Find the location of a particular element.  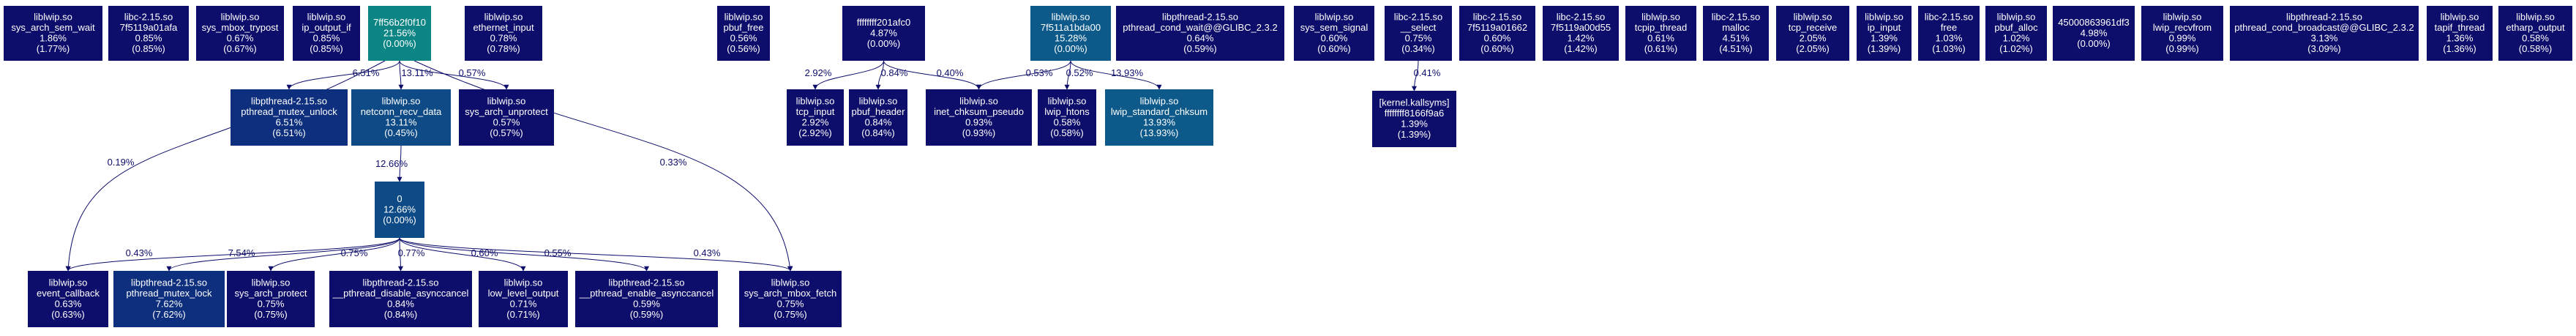

edge-7ff56b2f0-to-netconn-recv-data: 13.11% is located at coordinates (415, 75).